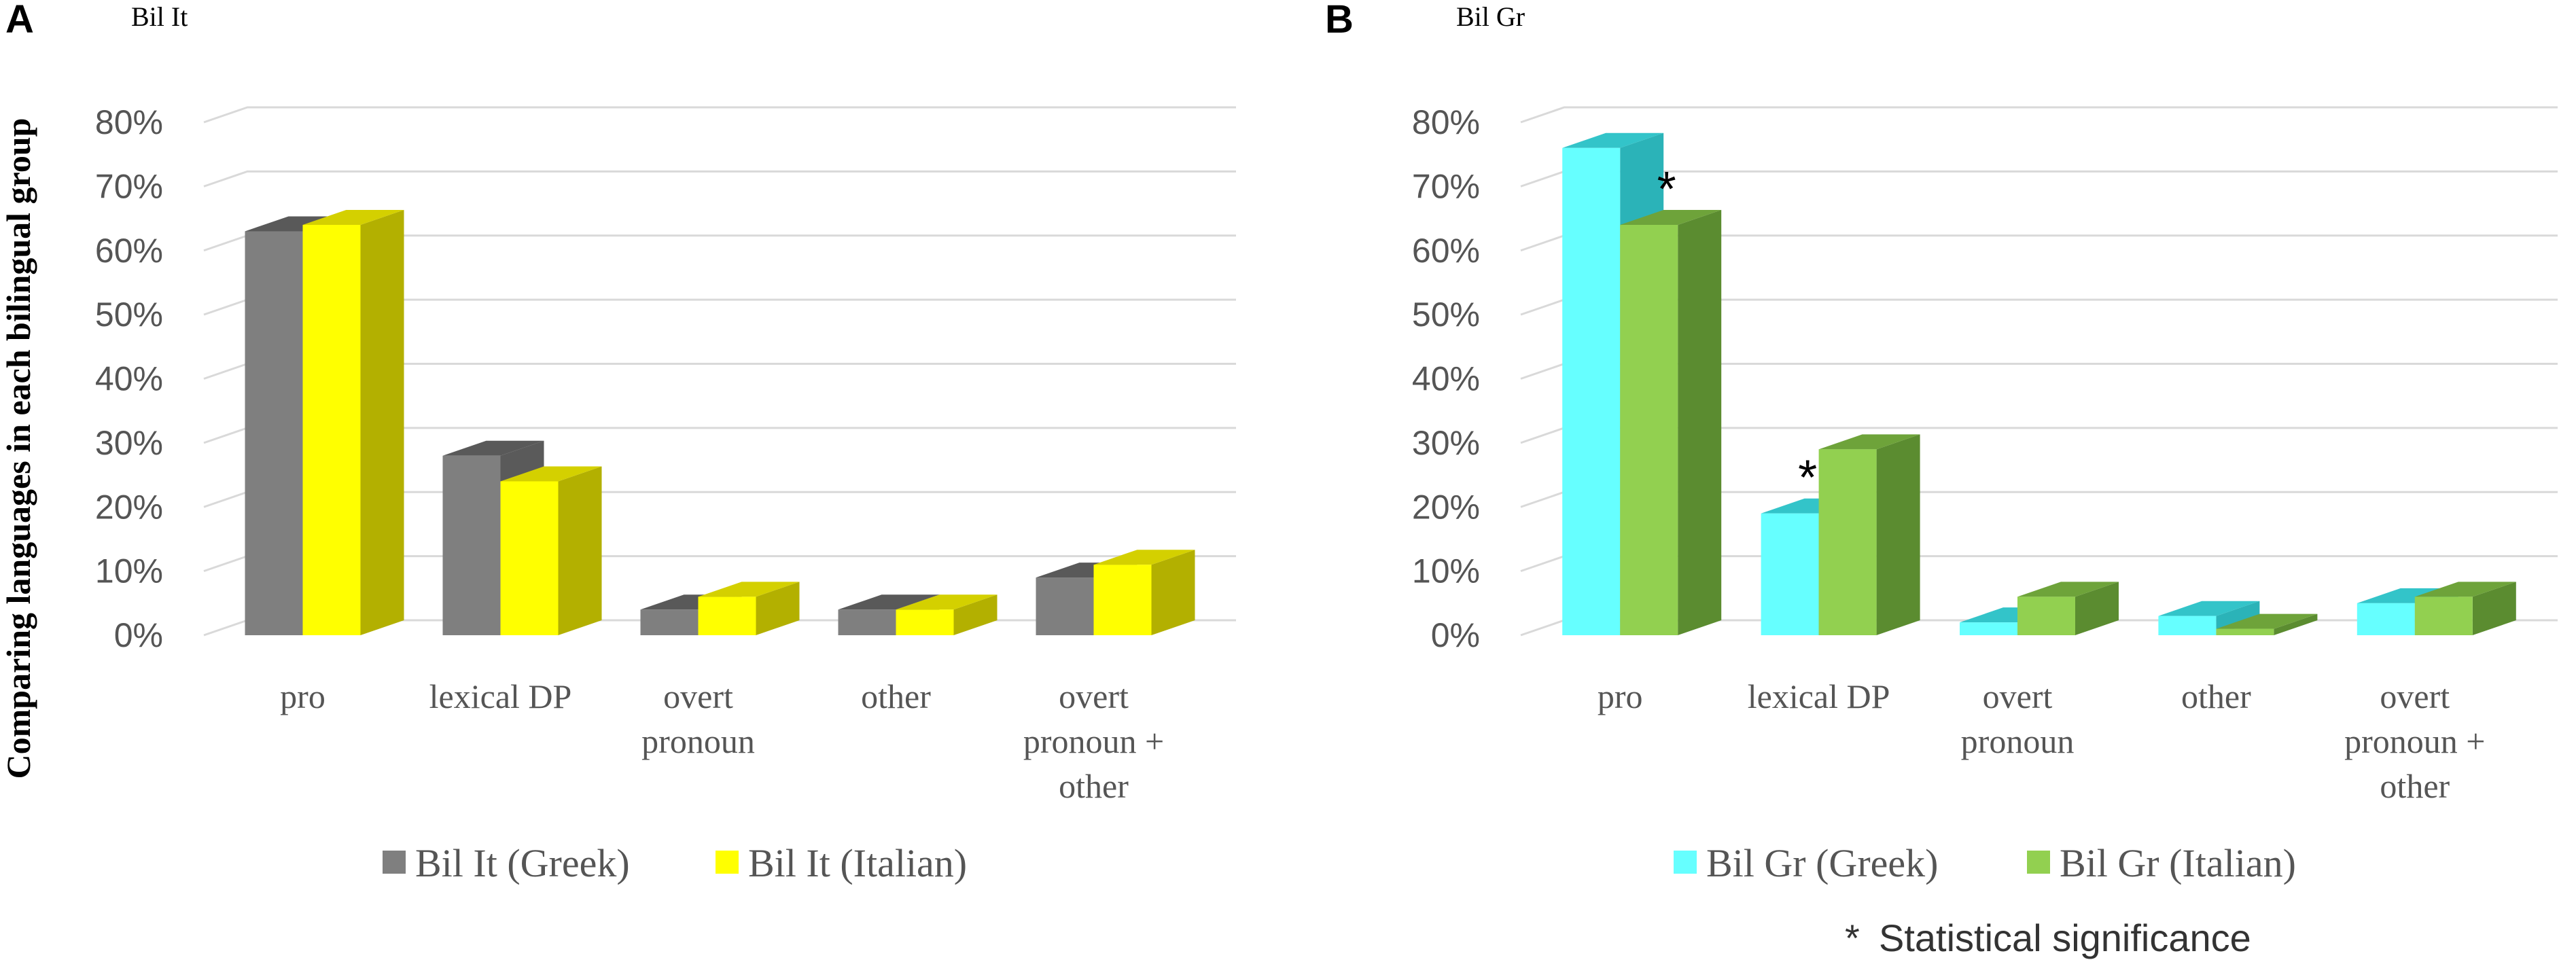  I want to click on legend: Bil Gr (Greek) Bil Gr (Italian), so click(1985, 863).